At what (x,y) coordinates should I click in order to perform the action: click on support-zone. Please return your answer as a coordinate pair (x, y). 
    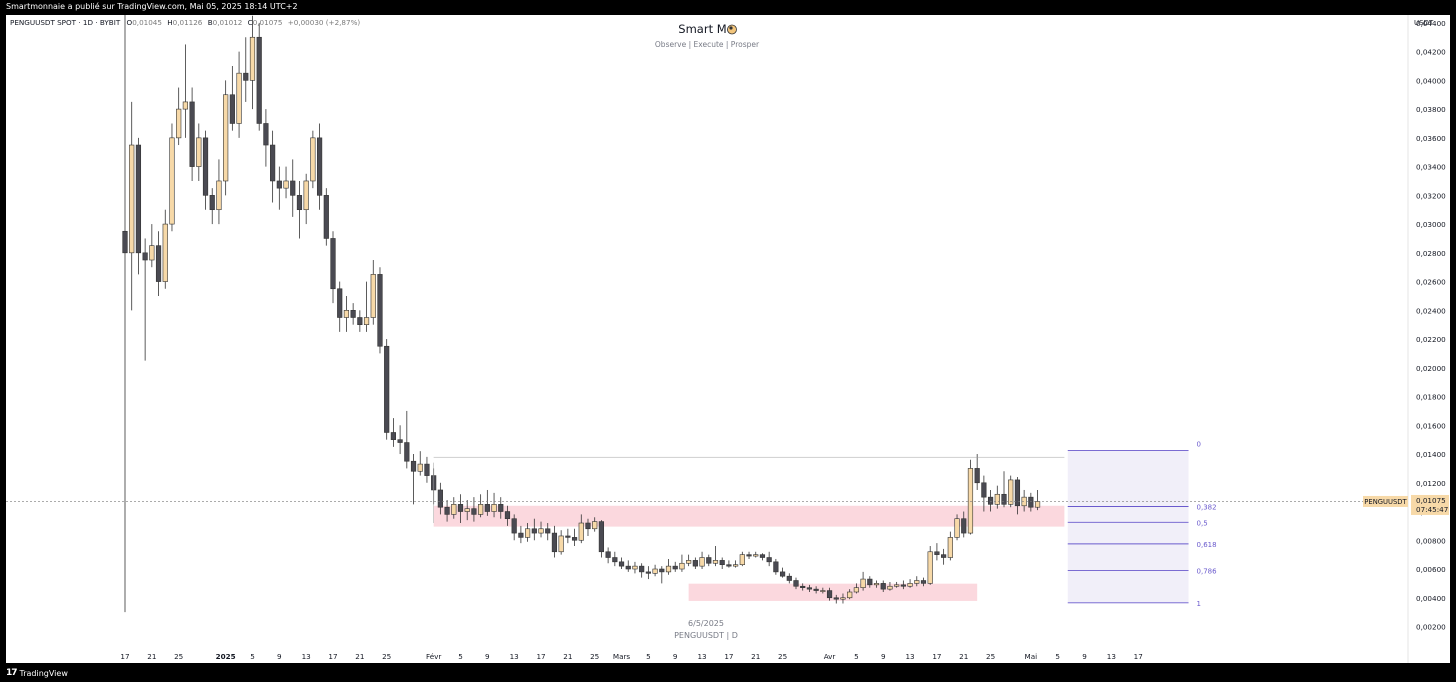
    Looking at the image, I should click on (833, 592).